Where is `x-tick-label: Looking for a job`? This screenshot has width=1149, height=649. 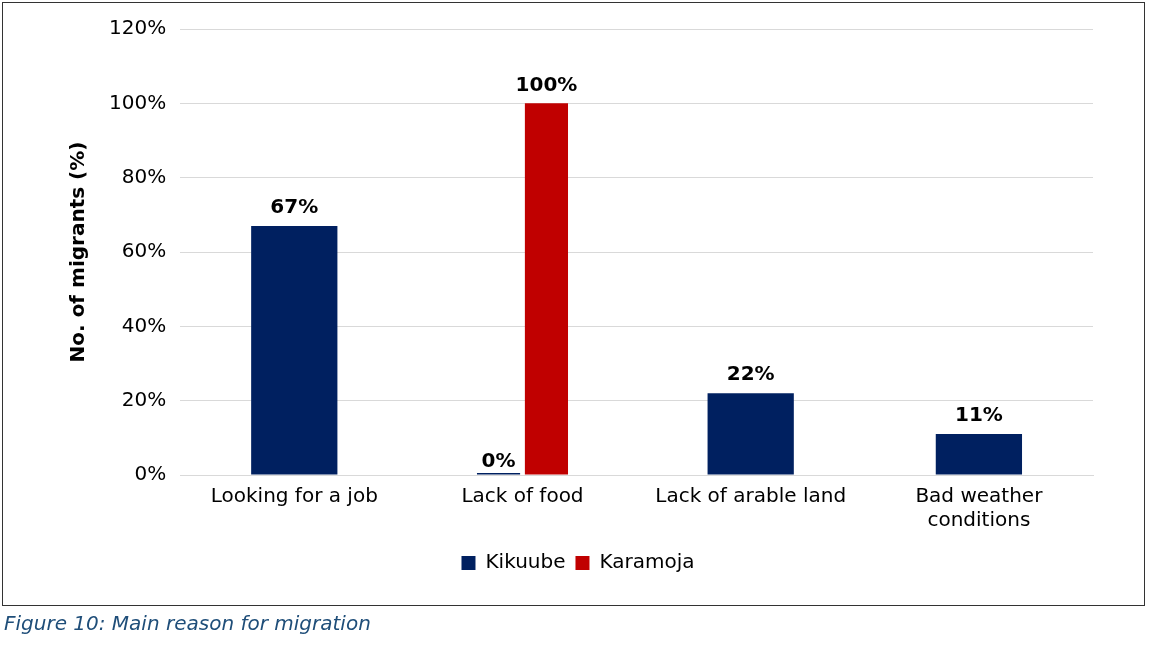
x-tick-label: Looking for a job is located at coordinates (294, 495).